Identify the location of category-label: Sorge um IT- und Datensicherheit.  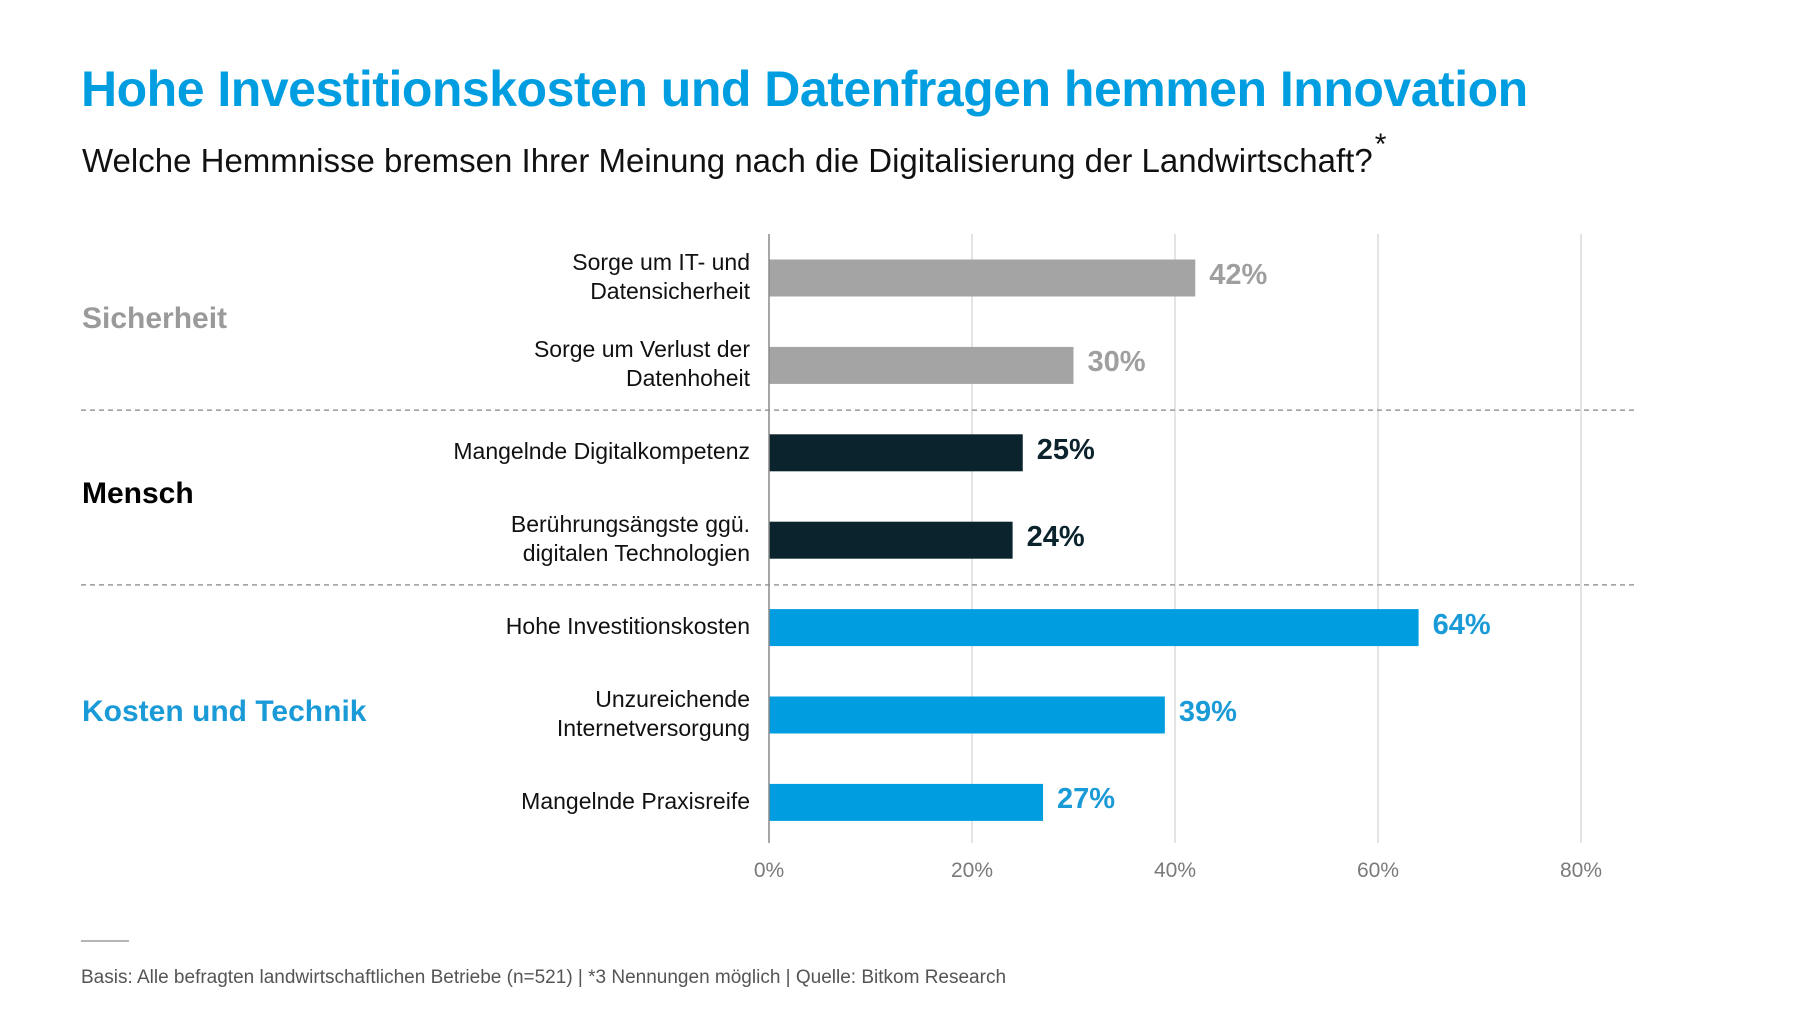
(661, 276).